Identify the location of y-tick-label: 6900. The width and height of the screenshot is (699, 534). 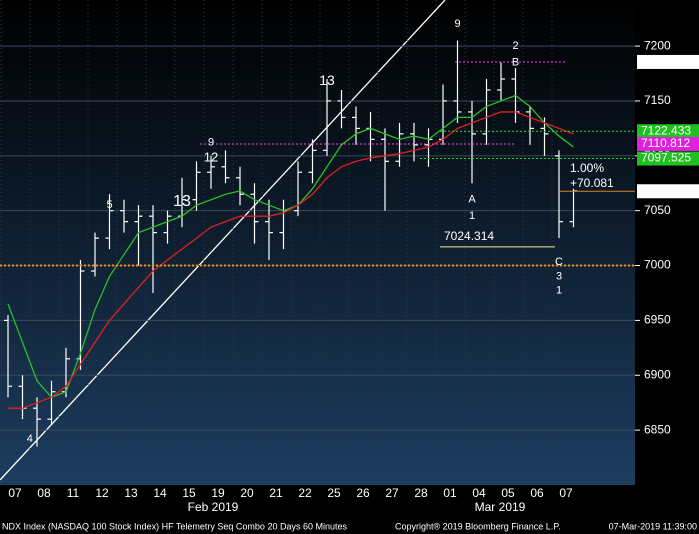
(657, 374).